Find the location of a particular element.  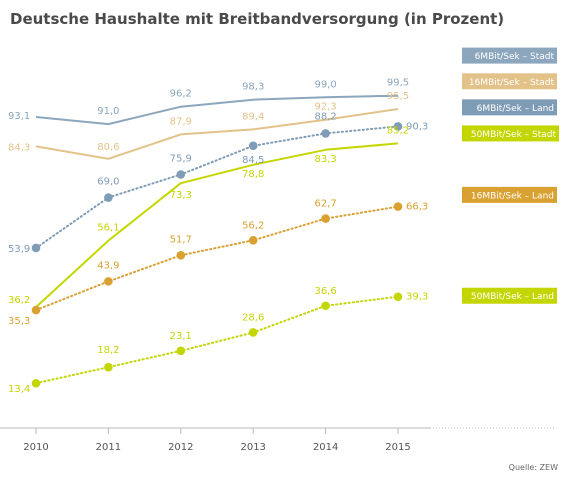

data-point-6mbit-sek-land-2014 is located at coordinates (325, 133).